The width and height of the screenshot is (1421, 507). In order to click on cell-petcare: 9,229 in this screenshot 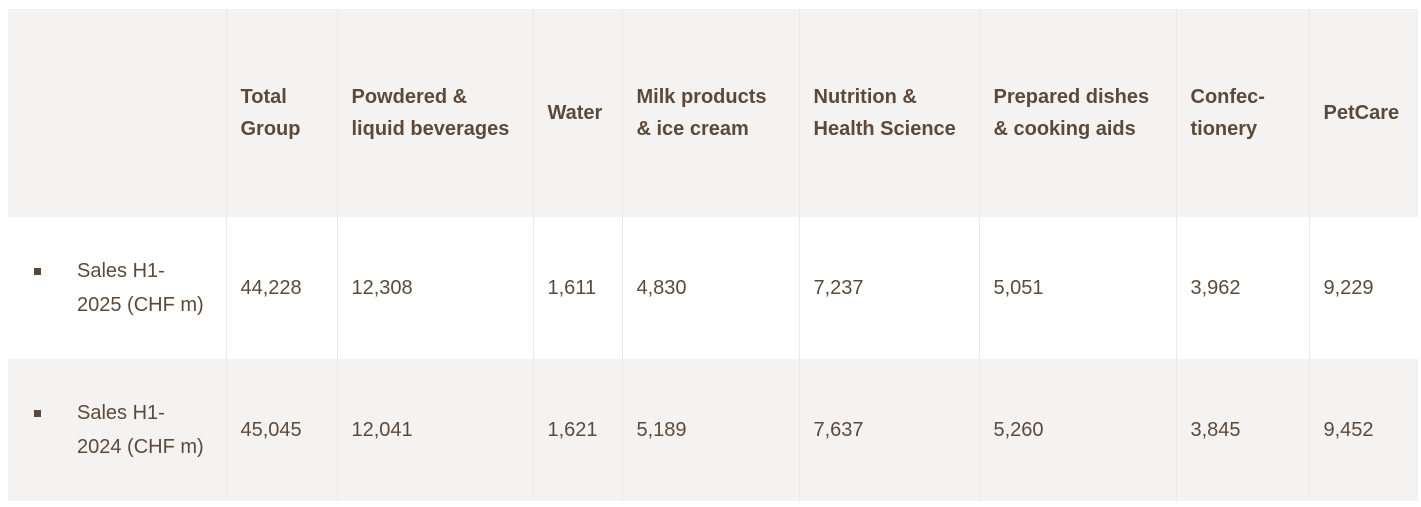, I will do `click(1348, 288)`.